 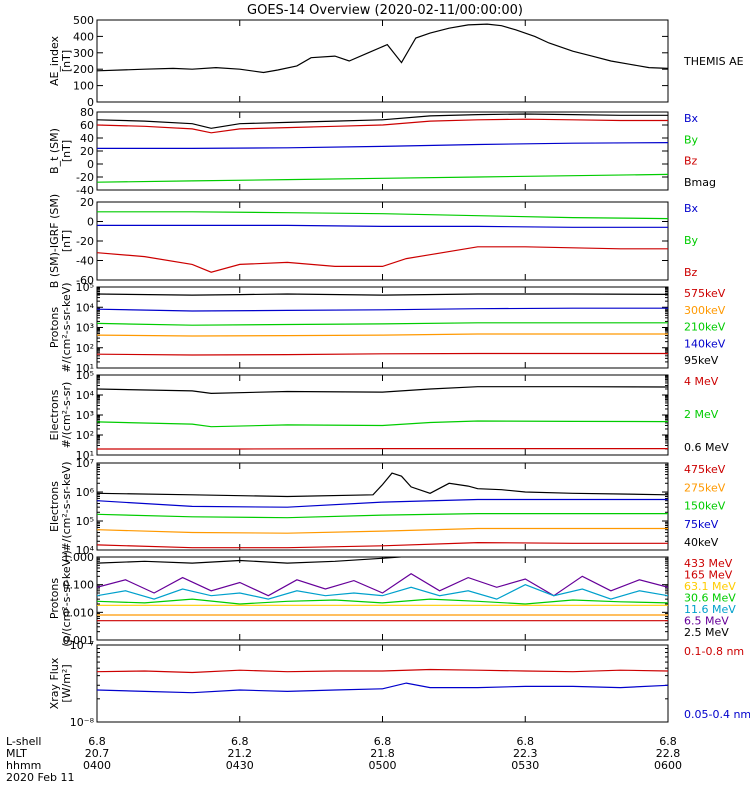 I want to click on legend-label: 30.6 MeV, so click(x=710, y=598).